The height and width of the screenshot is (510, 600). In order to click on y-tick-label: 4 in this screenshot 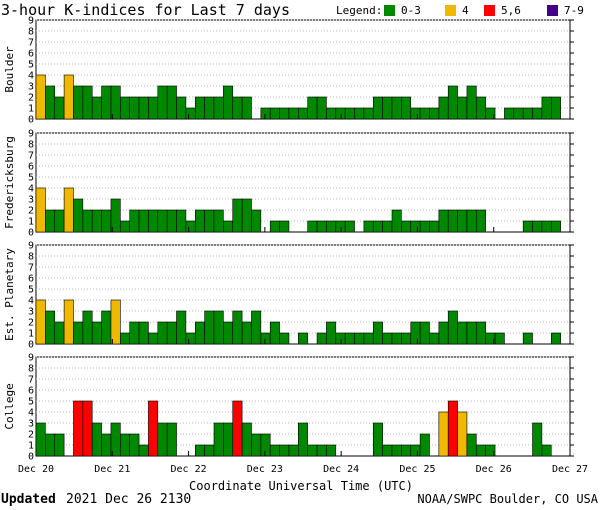, I will do `click(31, 301)`.